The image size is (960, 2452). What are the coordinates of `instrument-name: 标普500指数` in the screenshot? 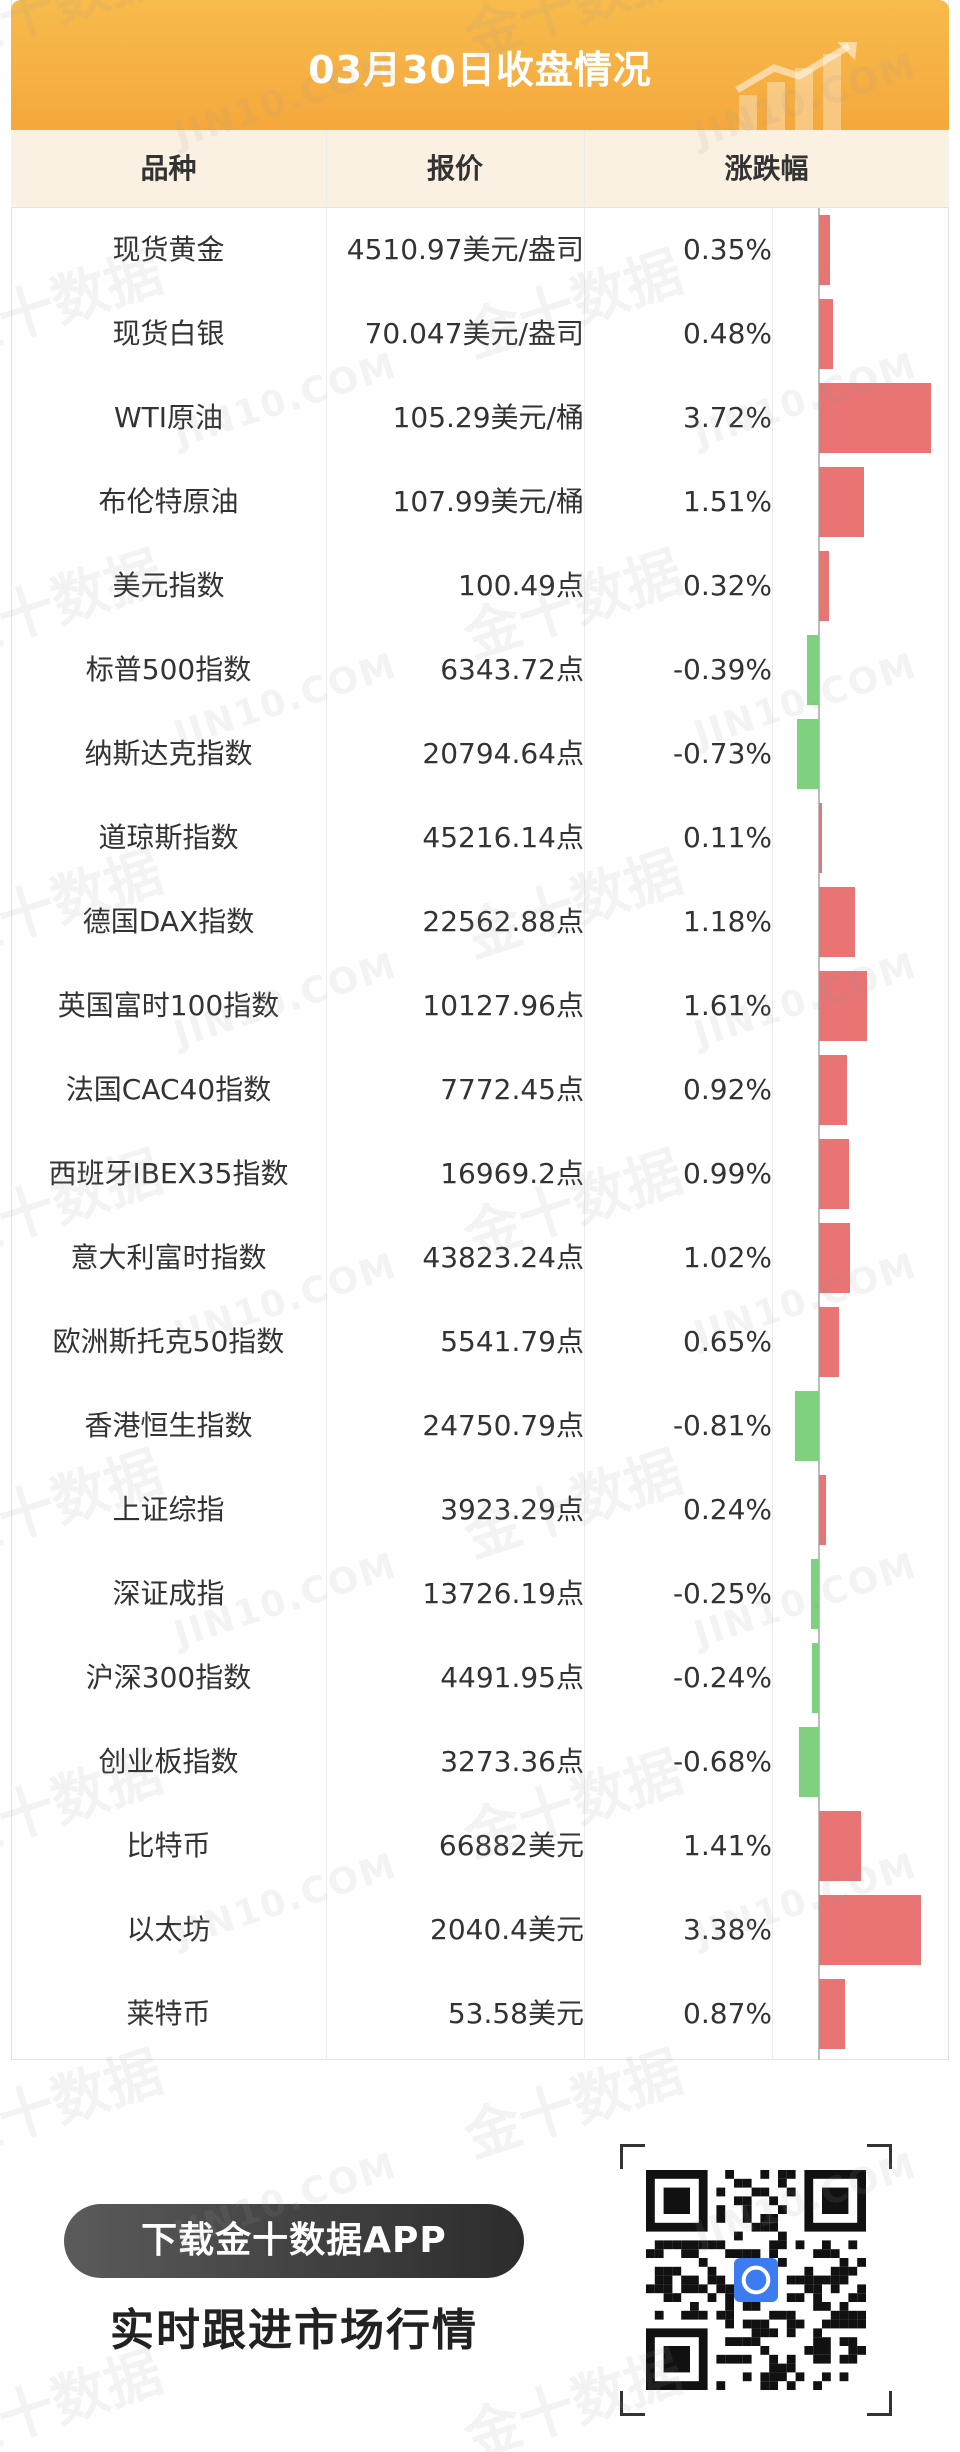 It's located at (168, 669).